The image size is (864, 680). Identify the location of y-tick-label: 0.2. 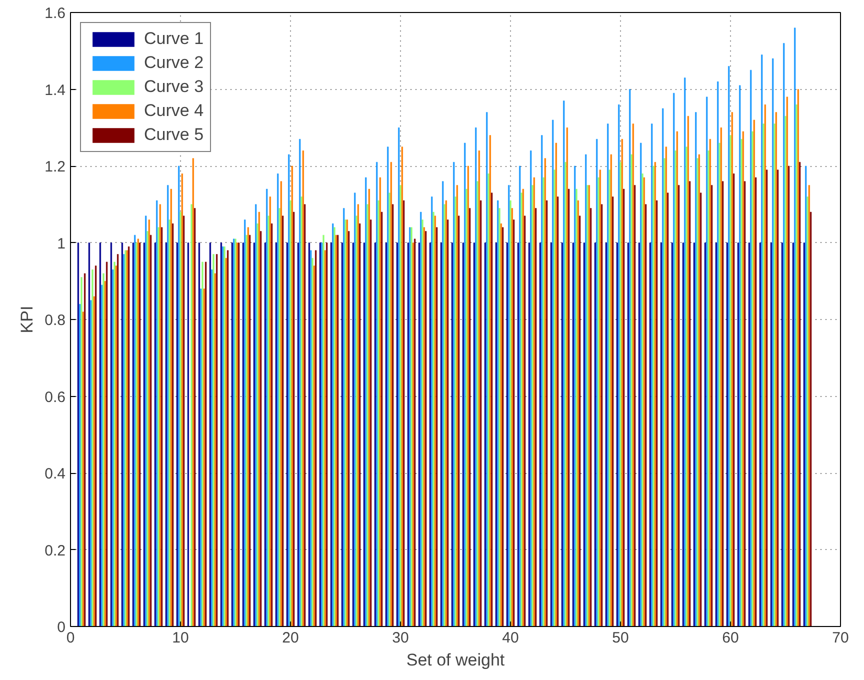
(55, 551).